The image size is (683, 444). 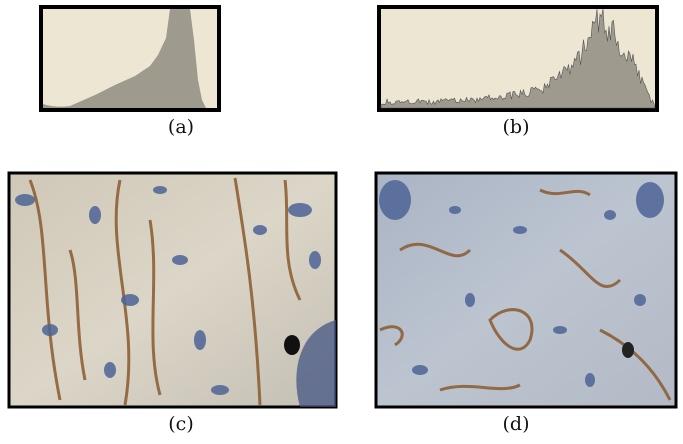 What do you see at coordinates (180, 424) in the screenshot?
I see `panel-label: (c)` at bounding box center [180, 424].